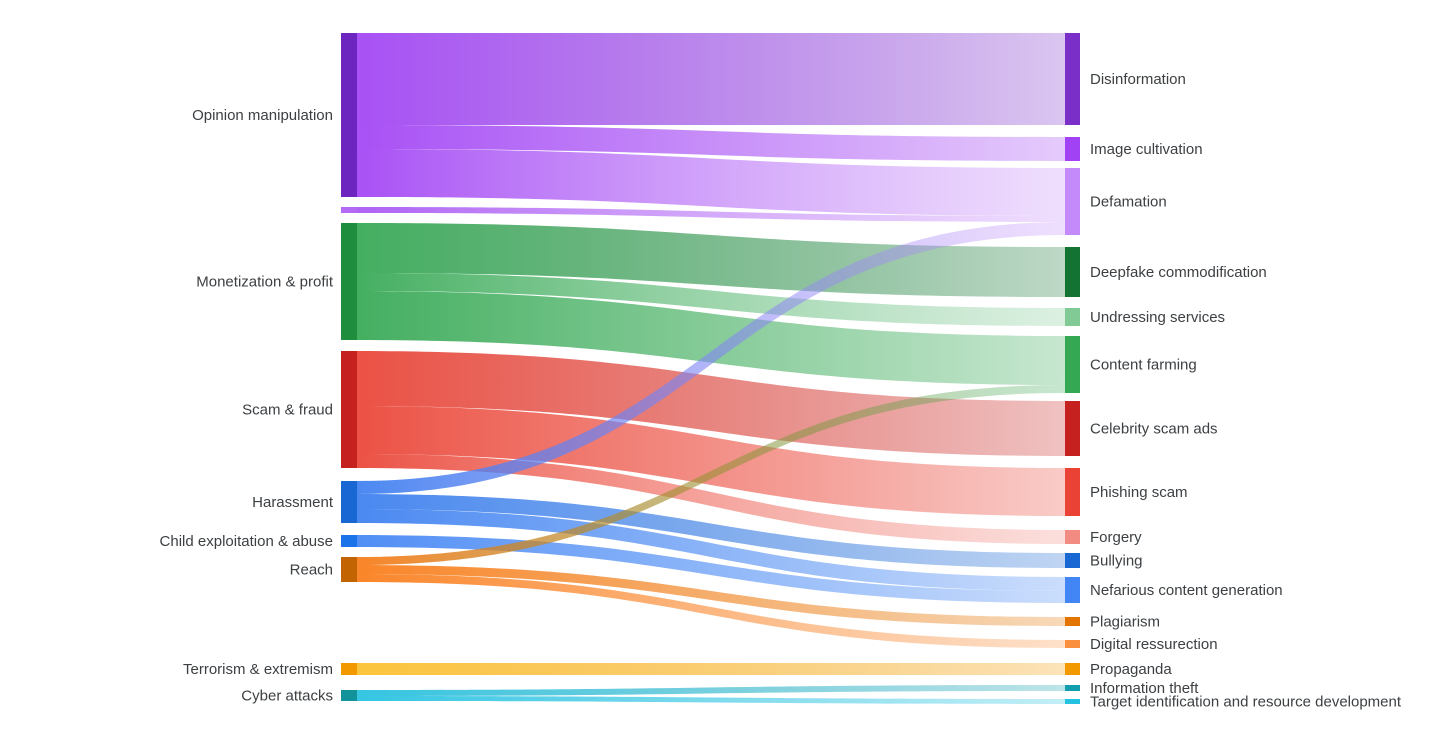 The width and height of the screenshot is (1440, 748). What do you see at coordinates (311, 569) in the screenshot?
I see `node-label: Reach` at bounding box center [311, 569].